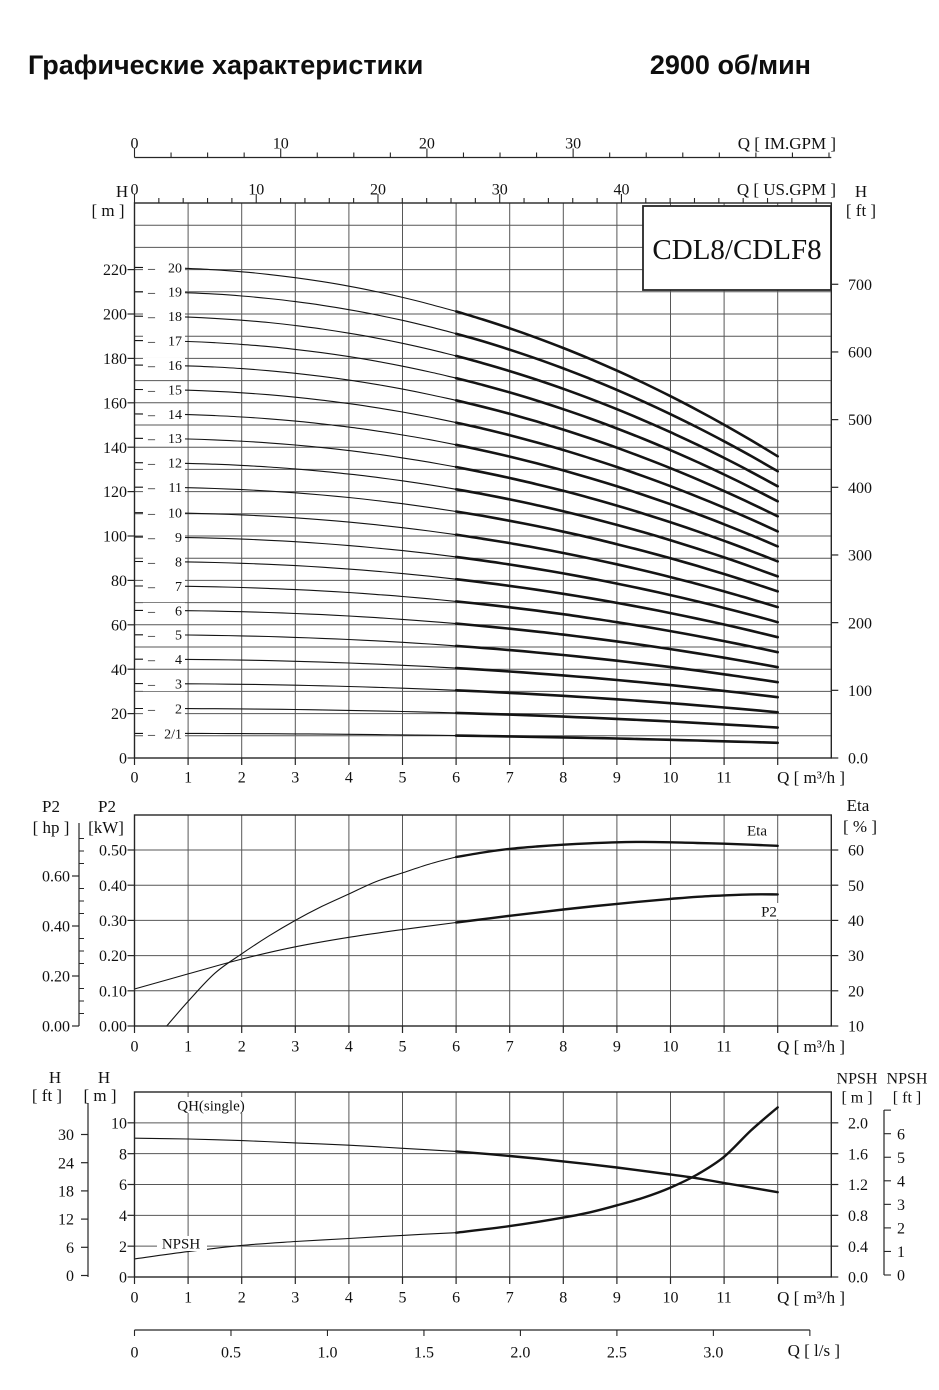 Image resolution: width=939 pixels, height=1390 pixels. I want to click on ls-axis-header: Q [ l/s ], so click(814, 1350).